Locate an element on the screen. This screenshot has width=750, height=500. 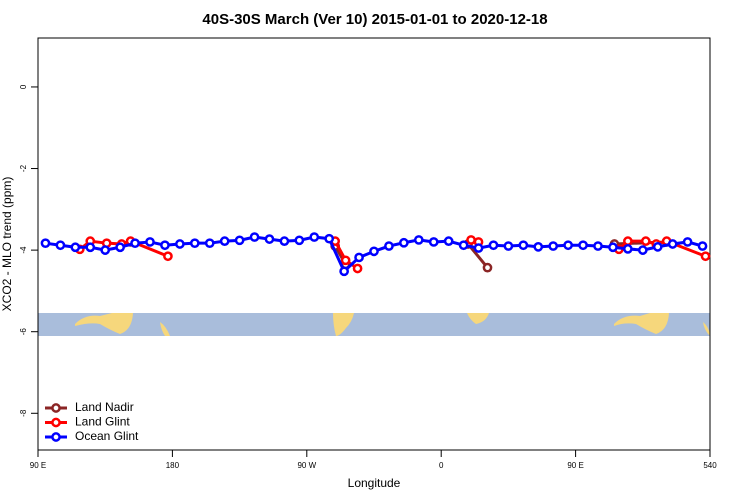
y-axis-label: XCO2 - MLO trend (ppm) is located at coordinates (7, 244).